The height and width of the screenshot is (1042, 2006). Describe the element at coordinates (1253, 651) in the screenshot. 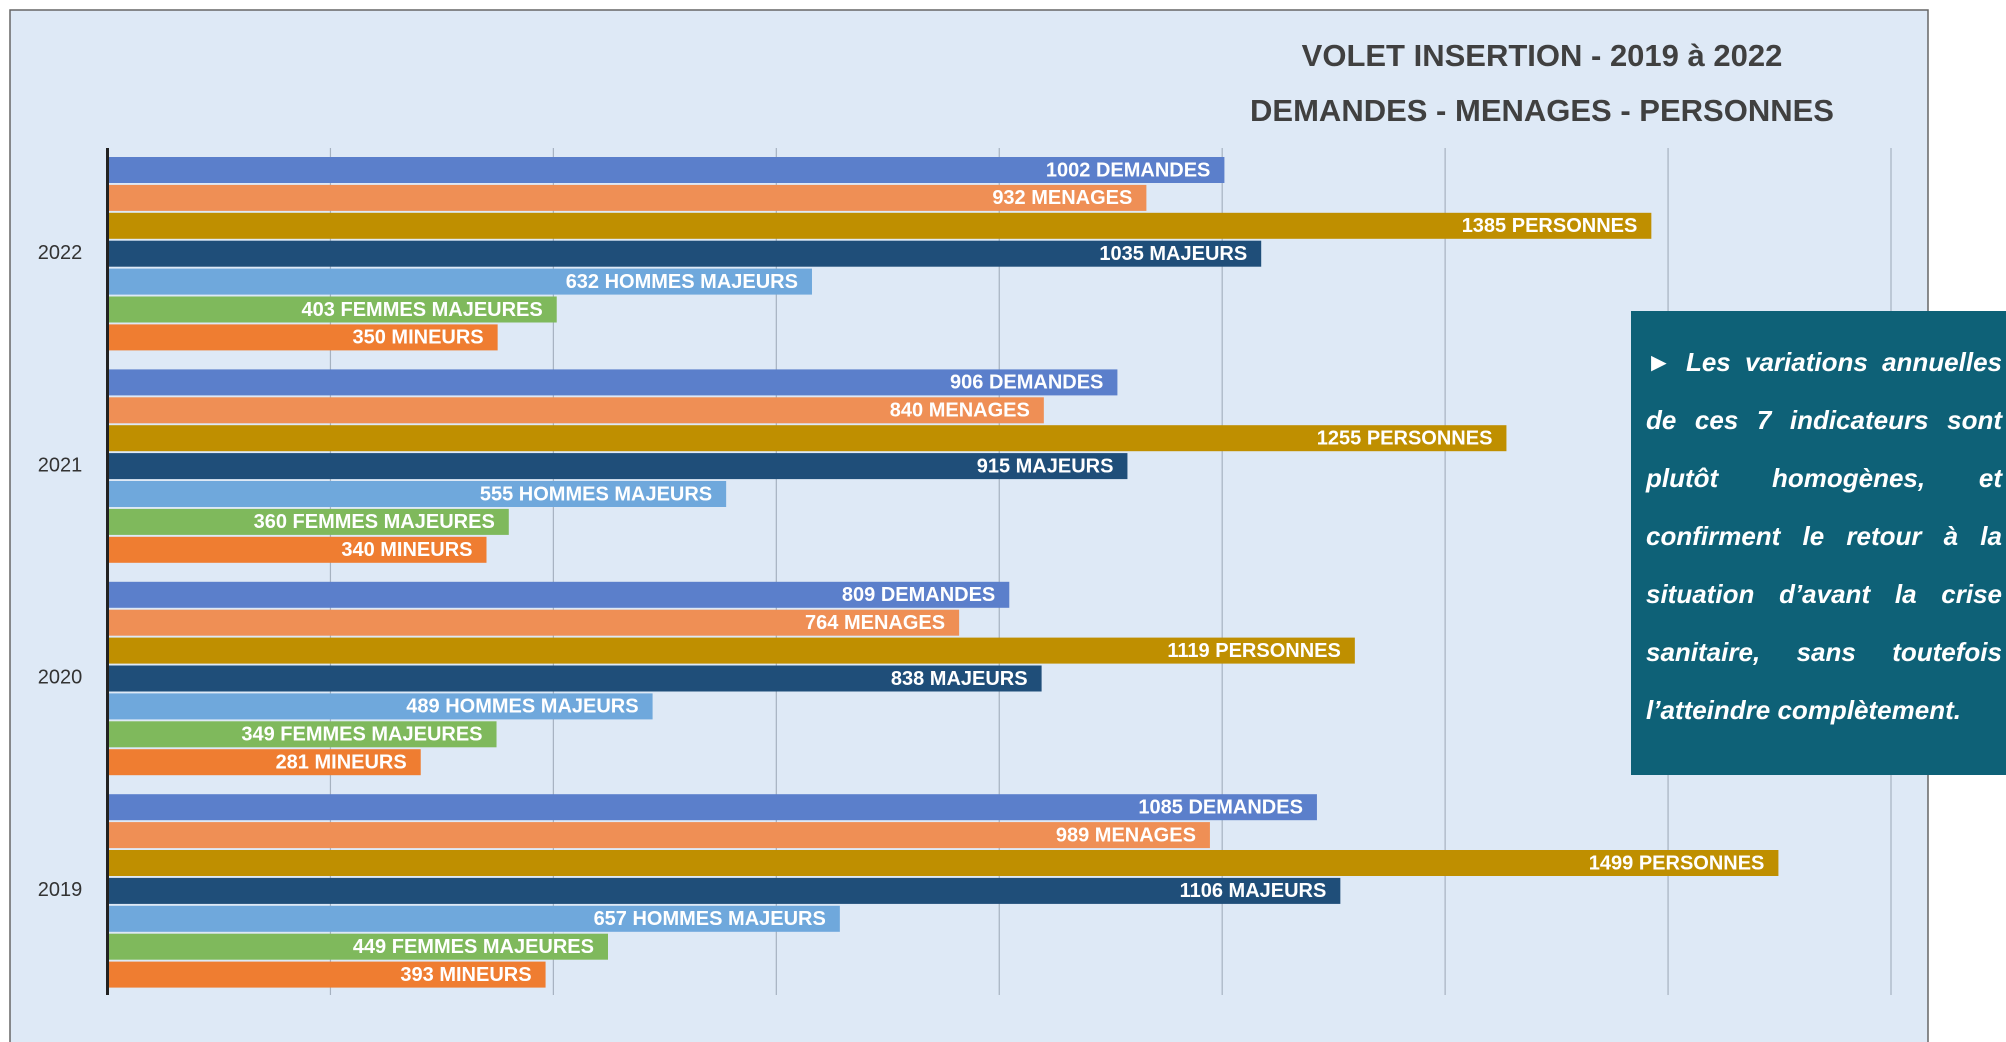

I see `data-label: 1119 PERSONNES` at that location.